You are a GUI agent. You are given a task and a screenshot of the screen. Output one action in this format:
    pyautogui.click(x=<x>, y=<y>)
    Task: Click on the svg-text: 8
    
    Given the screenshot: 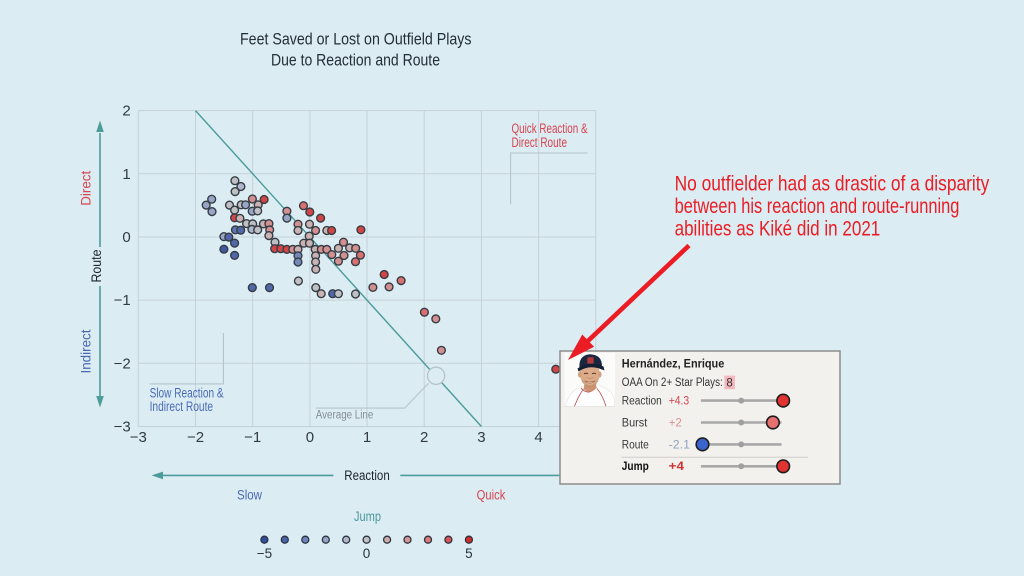 What is the action you would take?
    pyautogui.click(x=729, y=383)
    